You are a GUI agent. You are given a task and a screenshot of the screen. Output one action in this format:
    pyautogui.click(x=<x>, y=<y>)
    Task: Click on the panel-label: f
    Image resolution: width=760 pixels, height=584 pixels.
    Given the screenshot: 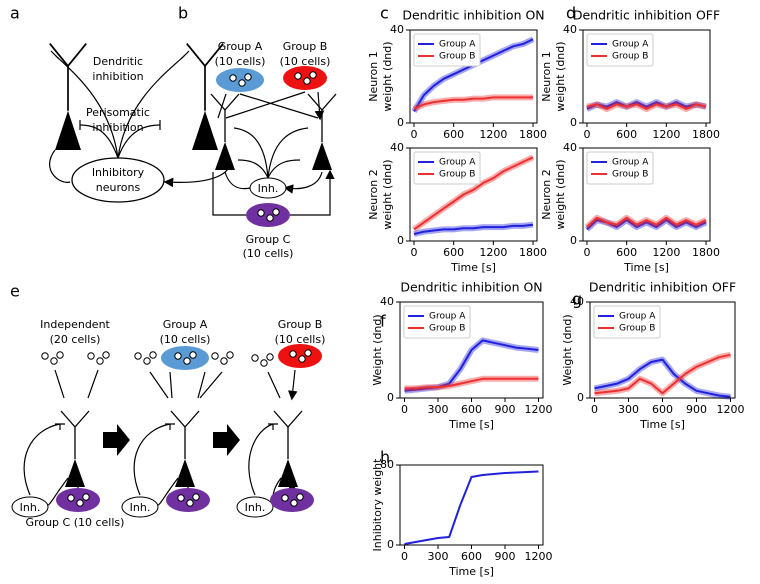 What is the action you would take?
    pyautogui.click(x=383, y=321)
    